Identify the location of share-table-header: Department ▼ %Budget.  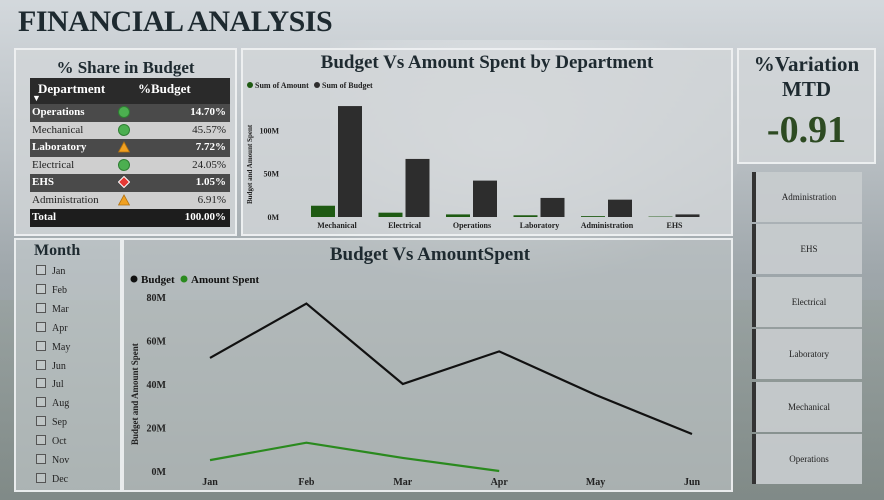
(130, 91).